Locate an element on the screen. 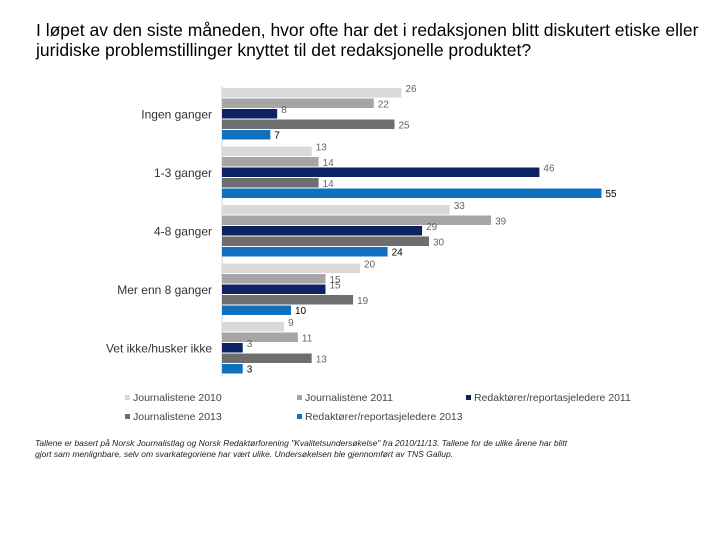  legend-item: Journalistene 2013 is located at coordinates (173, 417).